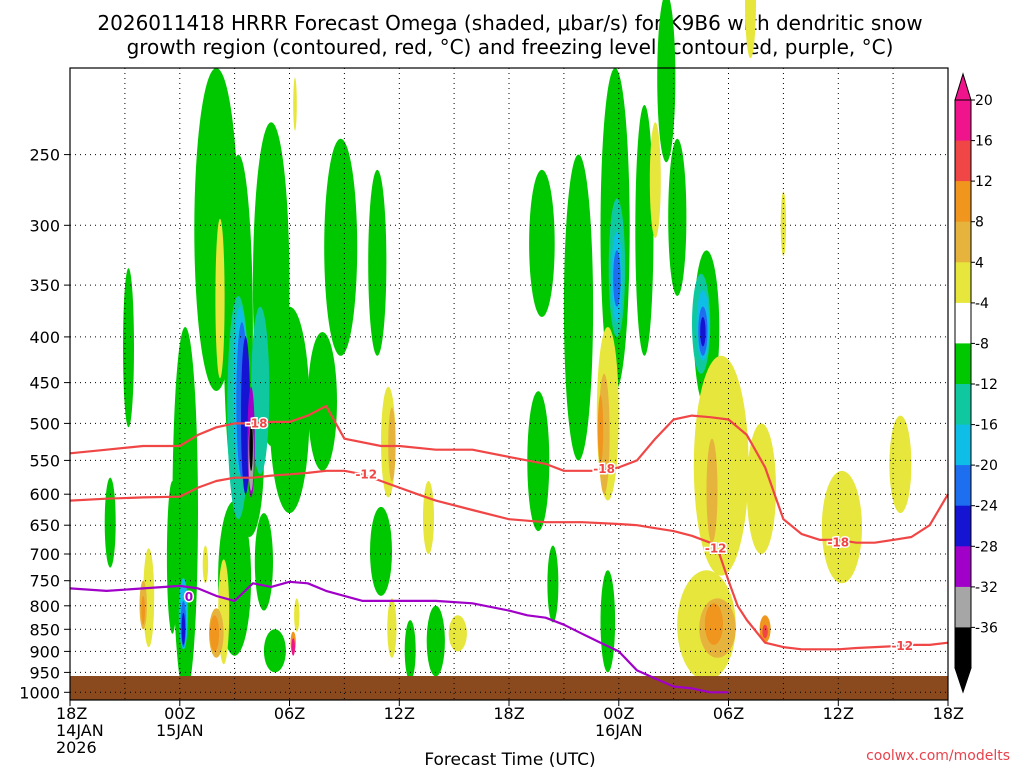  What do you see at coordinates (963, 526) in the screenshot?
I see `colorbar-swatch--24` at bounding box center [963, 526].